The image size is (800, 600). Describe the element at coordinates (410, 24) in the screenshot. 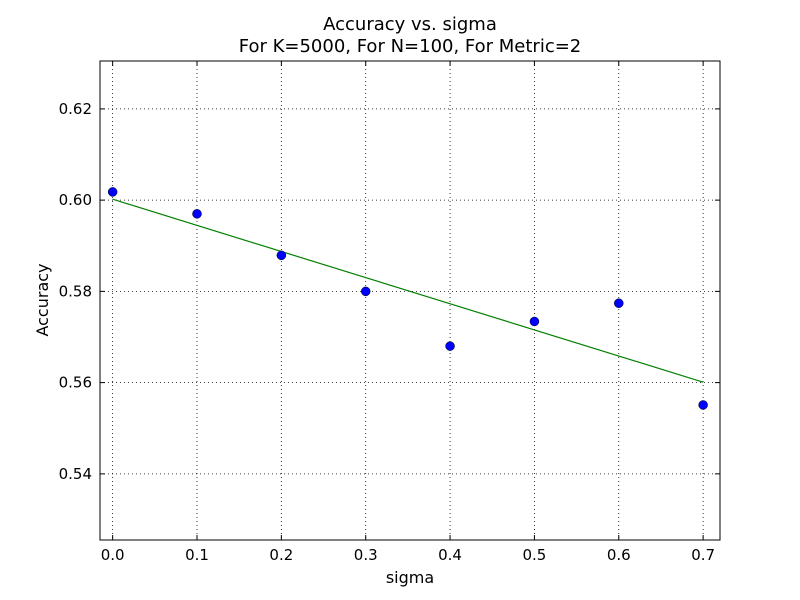

I see `chart-title: Accuracy vs. sigma` at that location.